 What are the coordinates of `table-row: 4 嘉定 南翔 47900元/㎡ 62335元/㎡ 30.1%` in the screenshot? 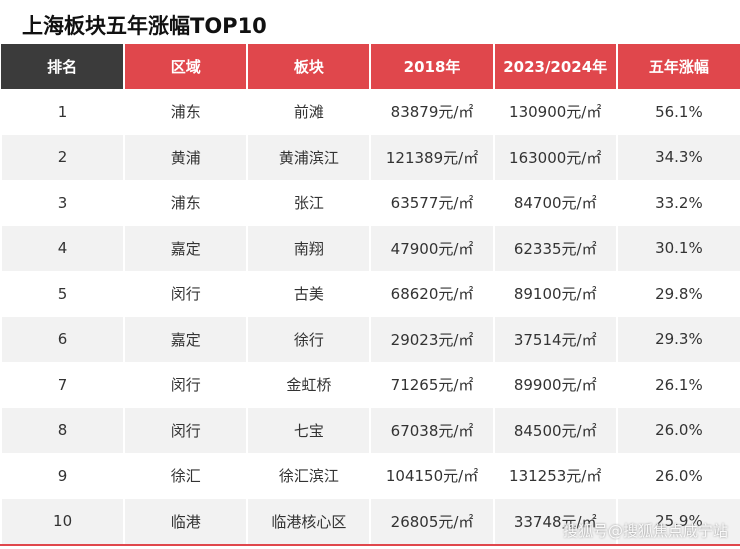 It's located at (370, 248).